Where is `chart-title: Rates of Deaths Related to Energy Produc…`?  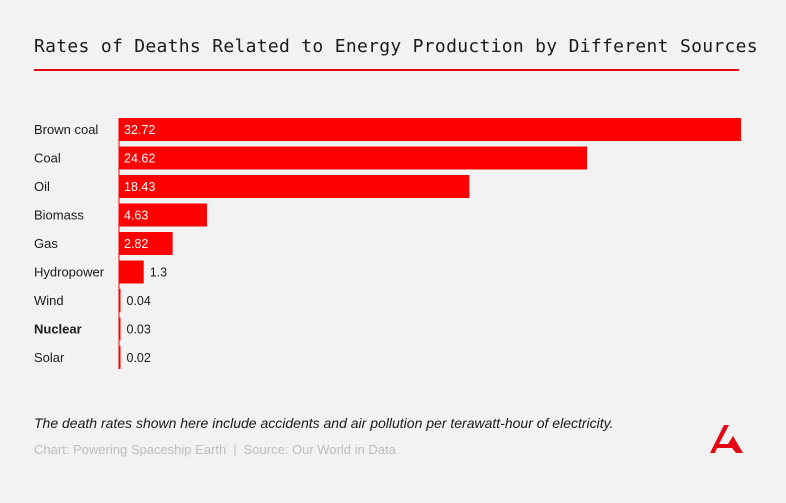 chart-title: Rates of Deaths Related to Energy Produc… is located at coordinates (396, 46).